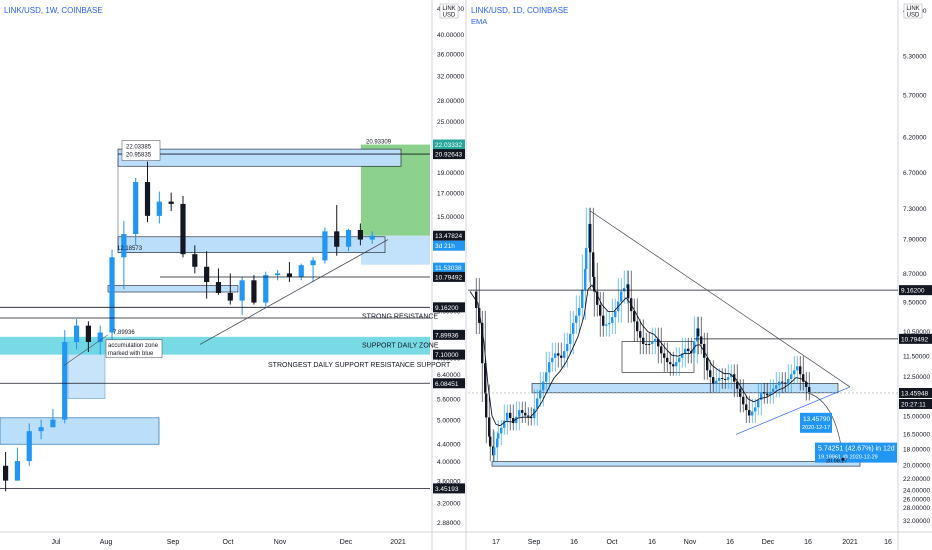  I want to click on right-time-tick: Nov, so click(690, 542).